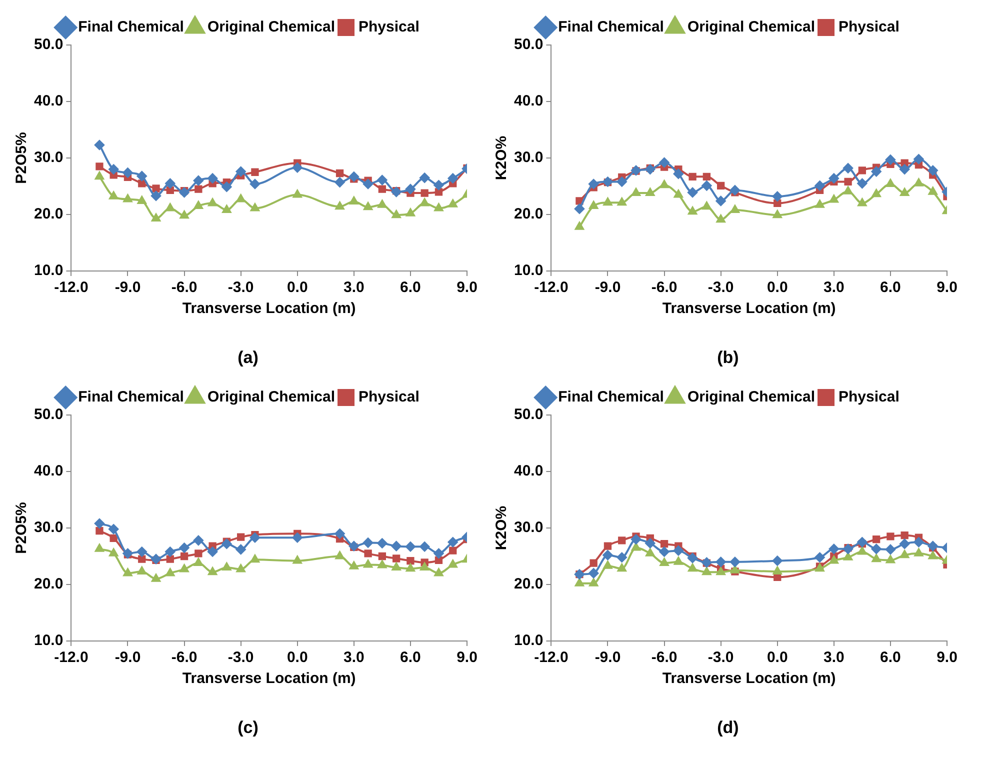 The image size is (988, 759). Describe the element at coordinates (248, 728) in the screenshot. I see `text: (c)` at that location.